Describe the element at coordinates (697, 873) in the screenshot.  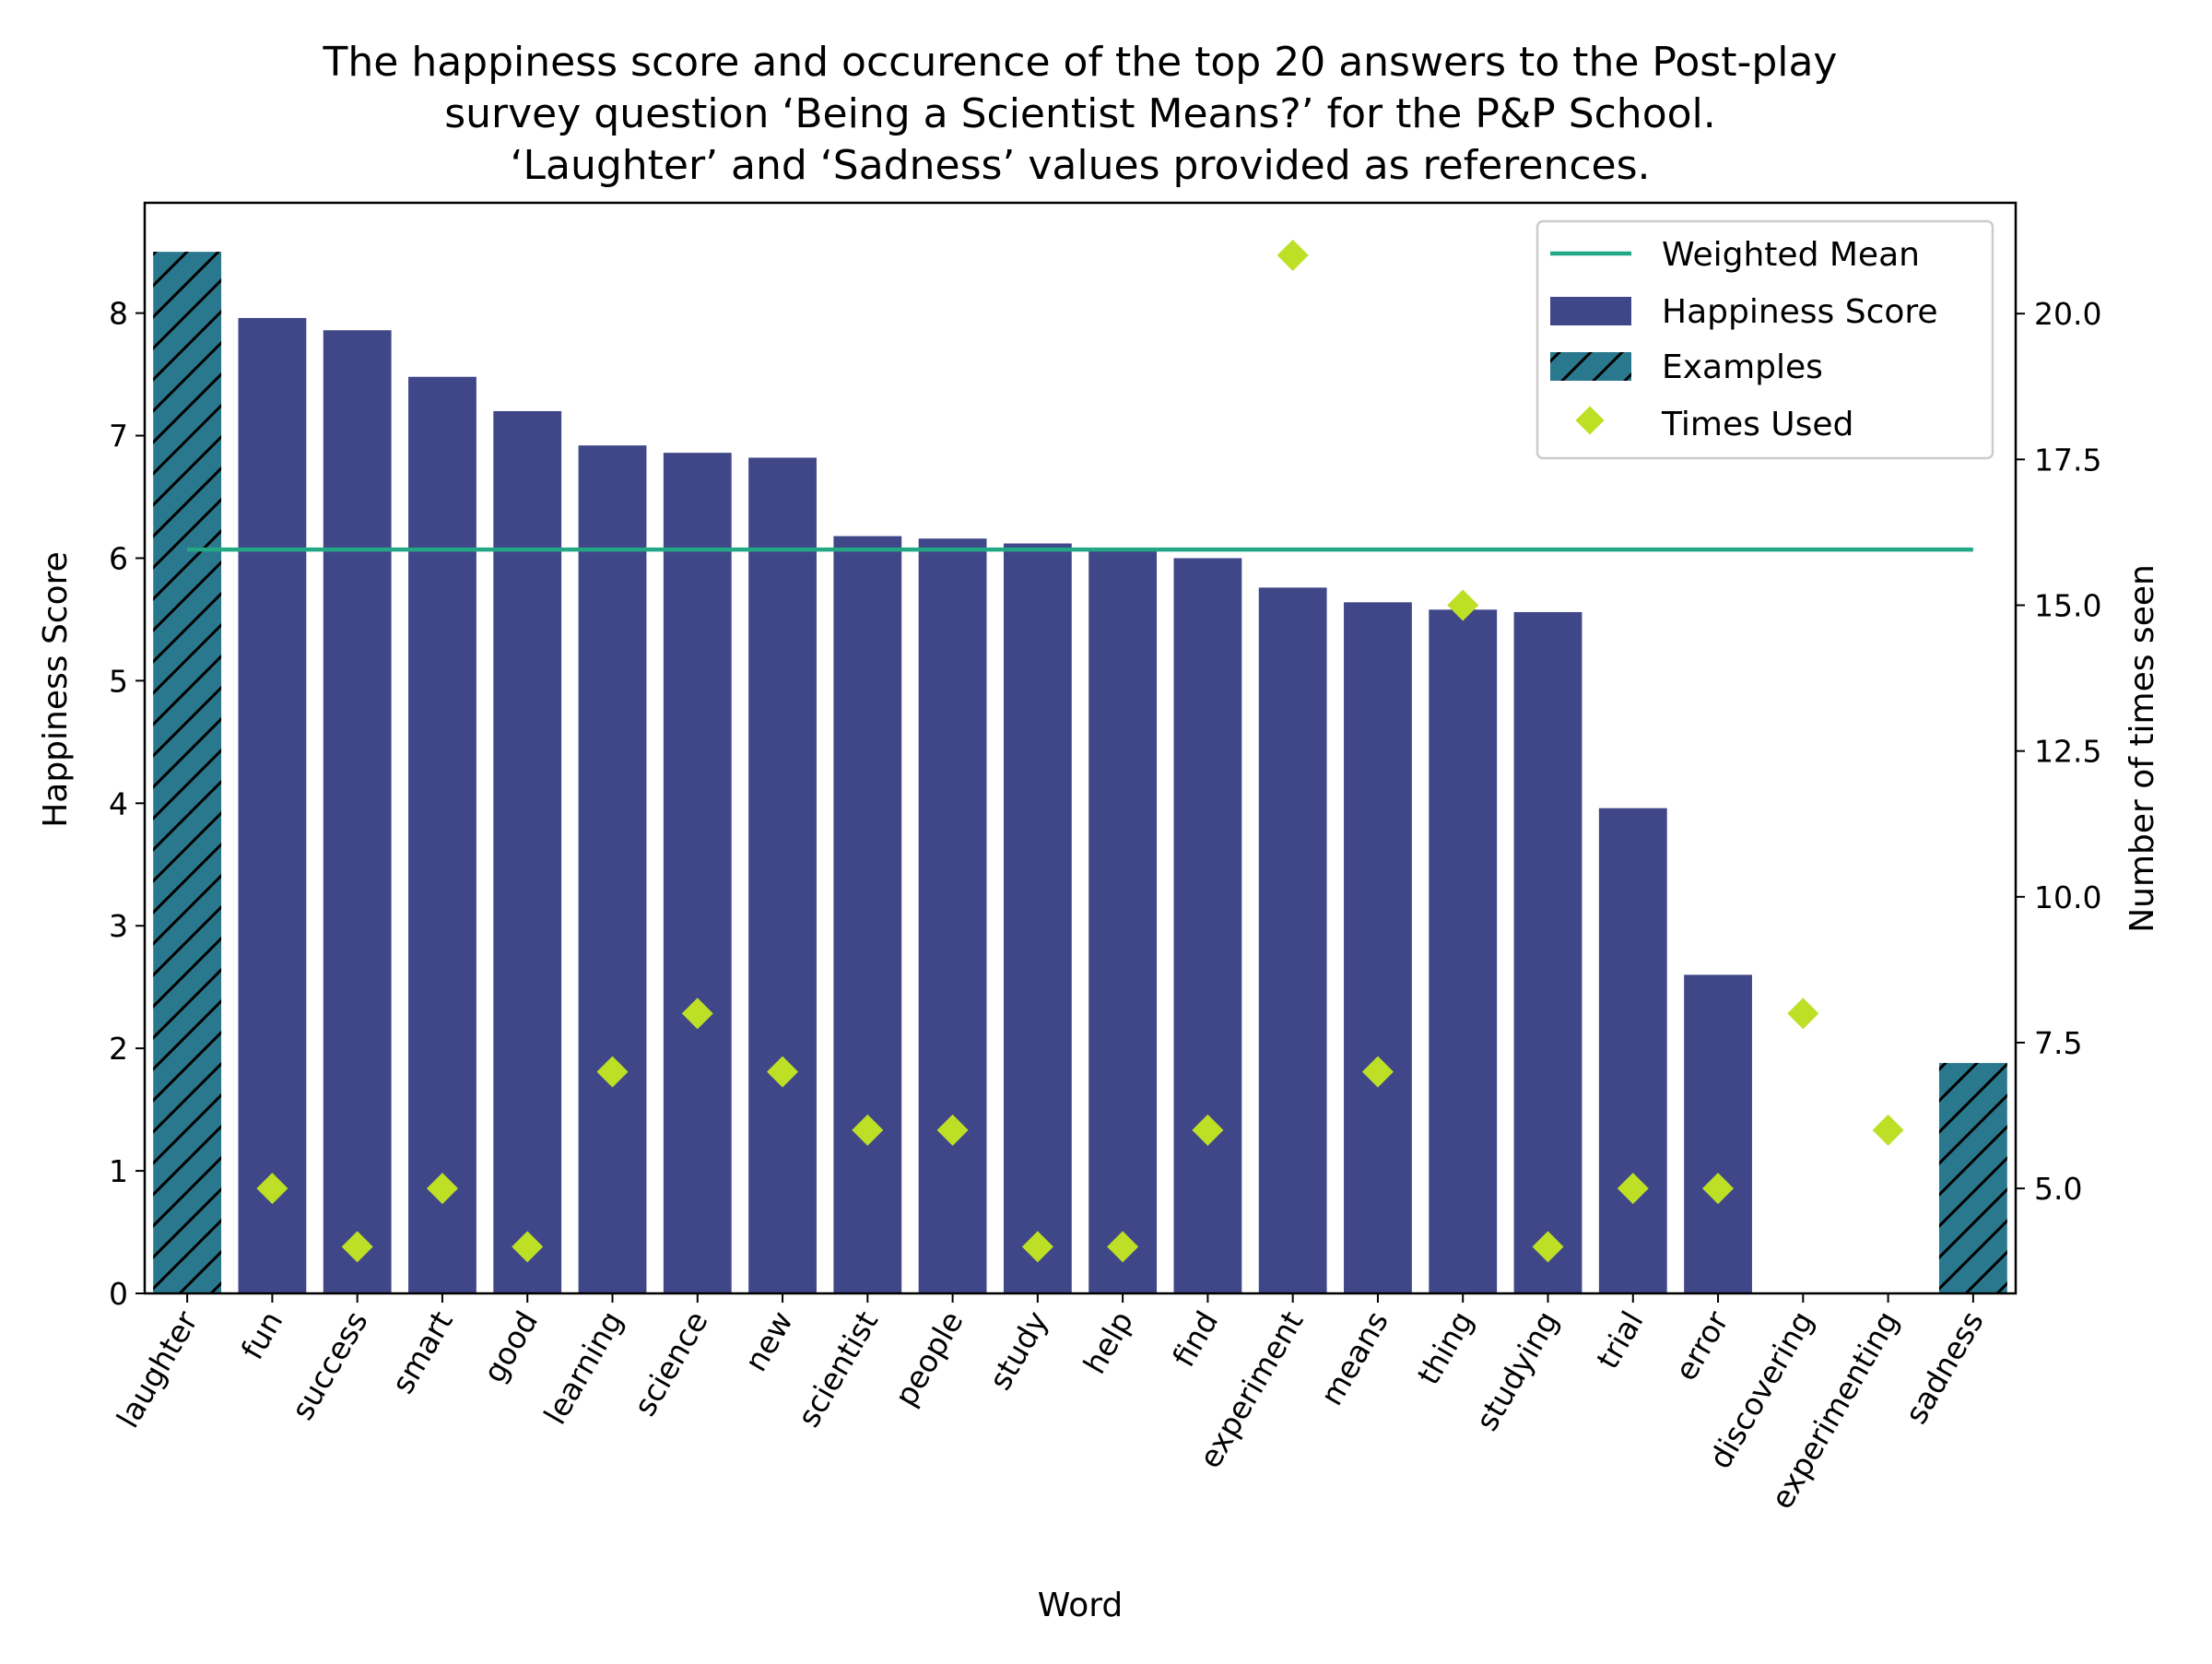
I see `bar-science` at that location.